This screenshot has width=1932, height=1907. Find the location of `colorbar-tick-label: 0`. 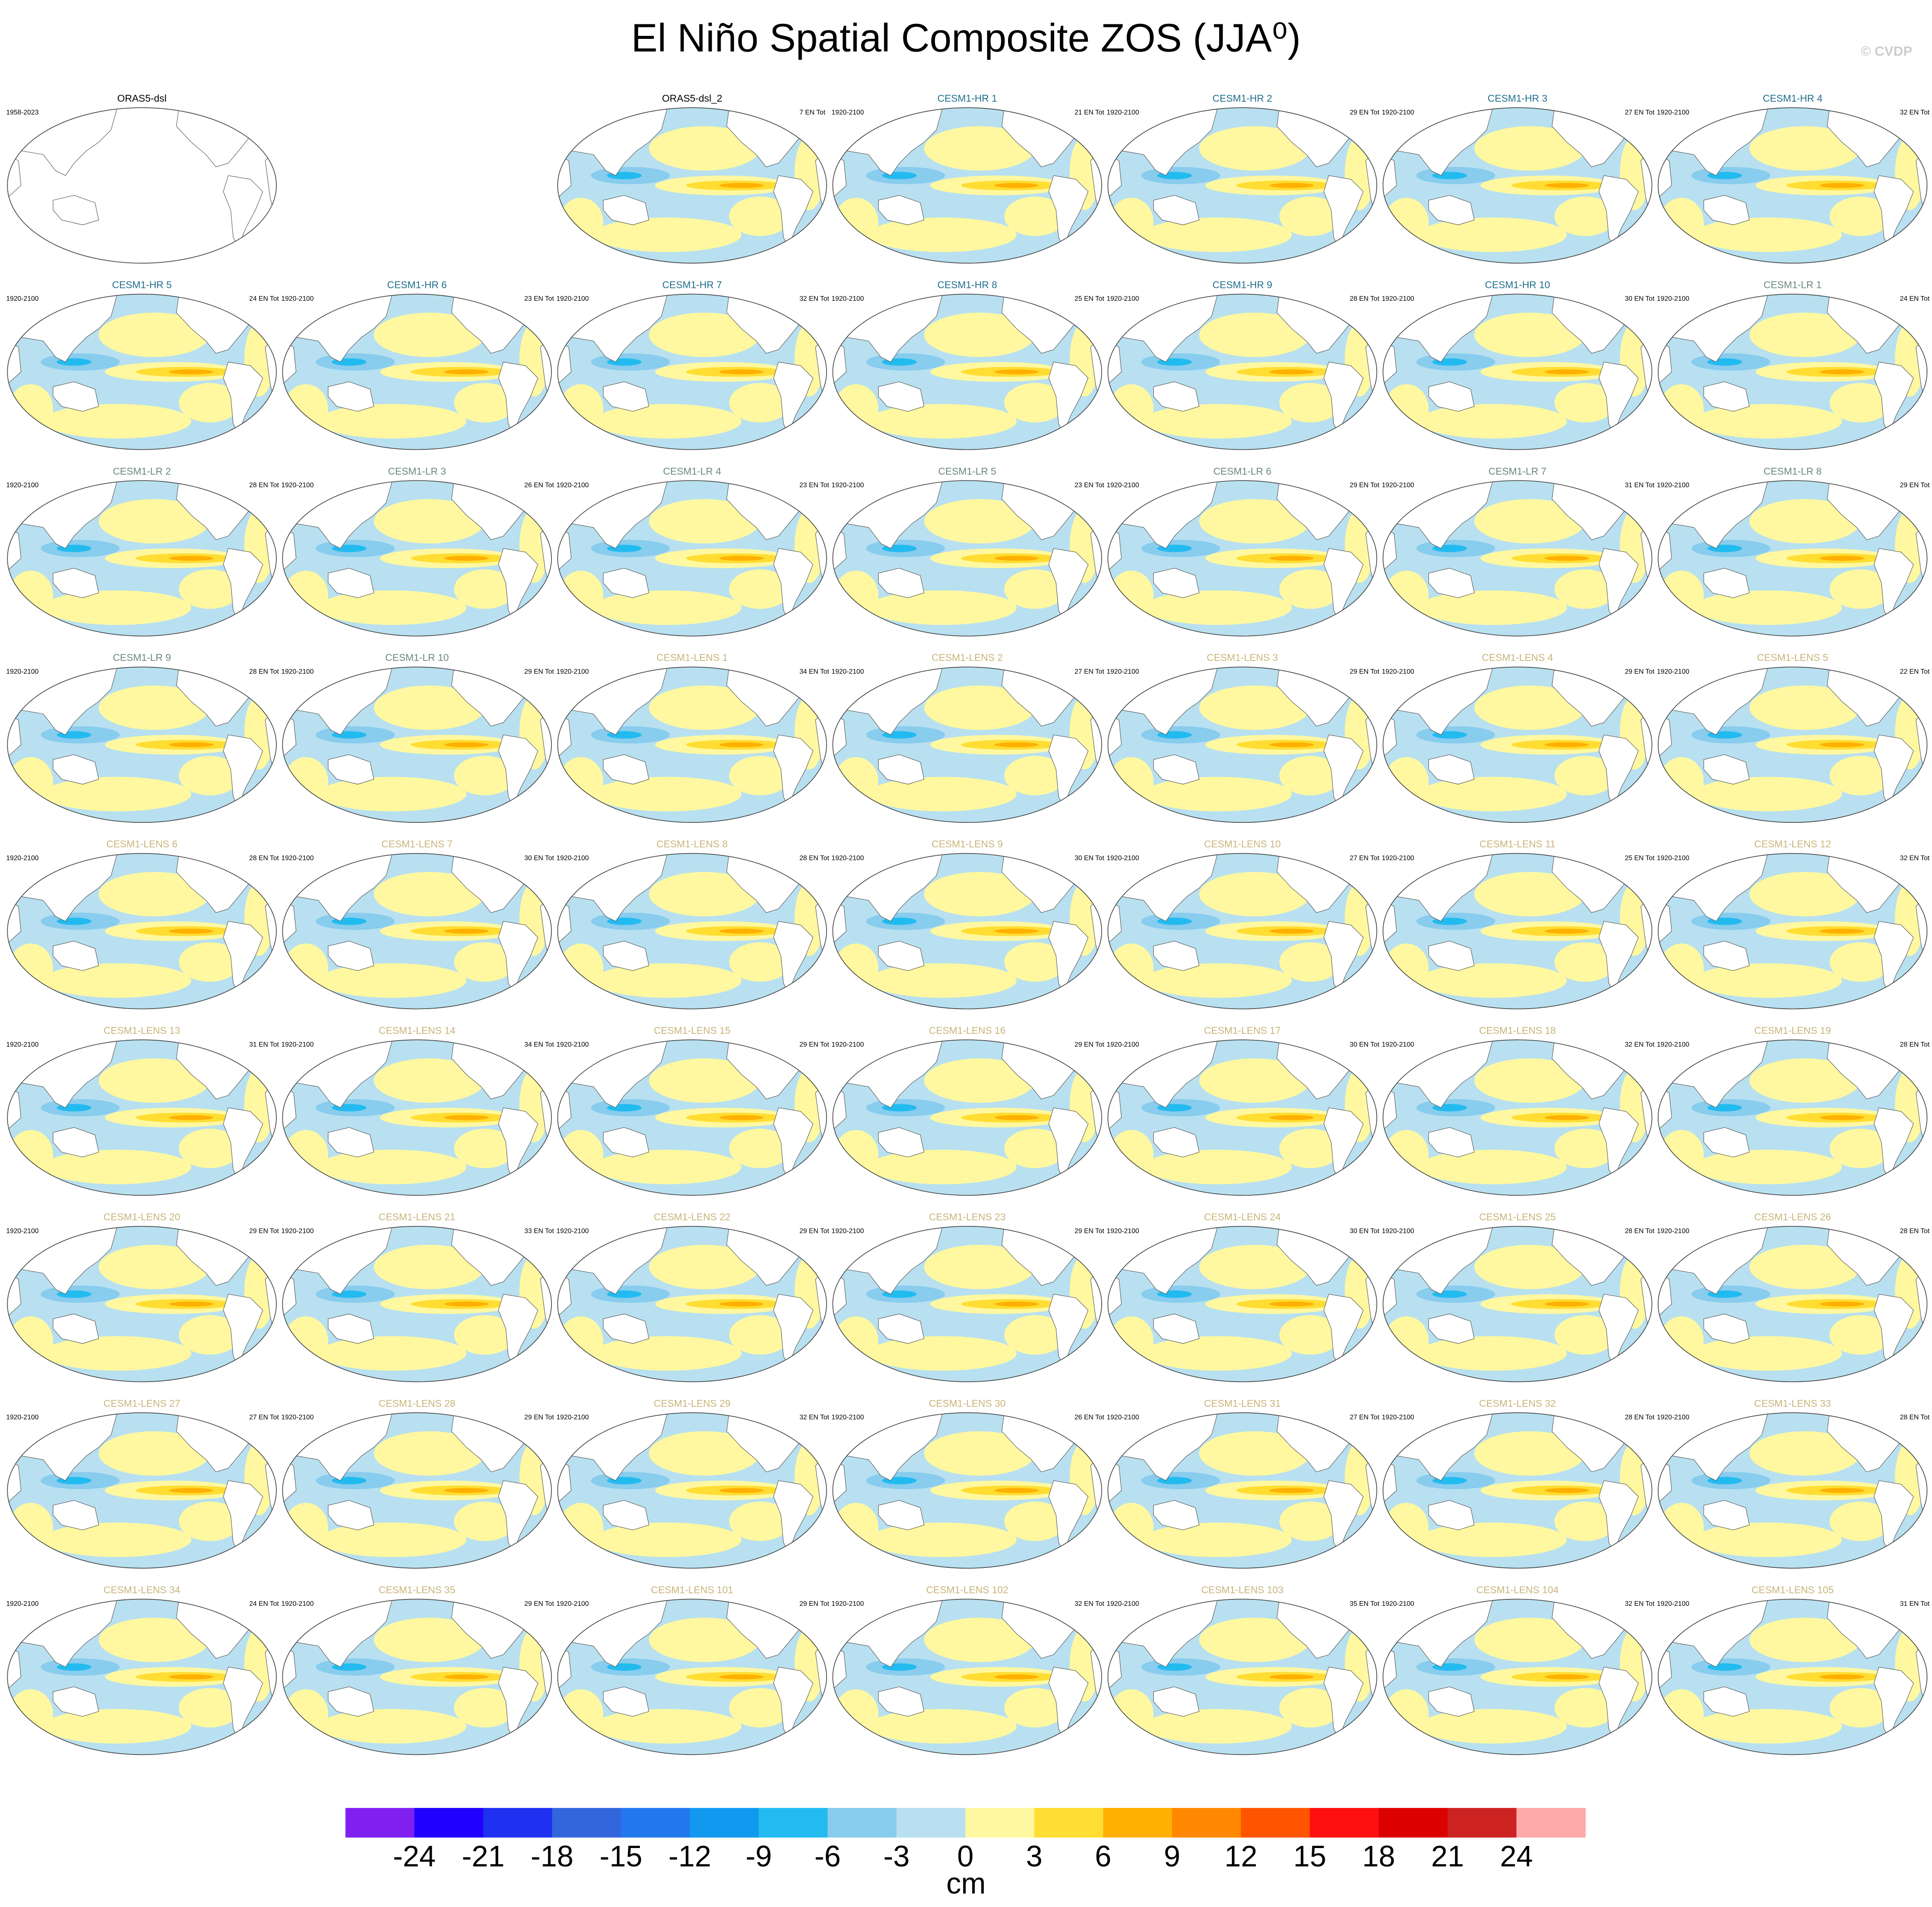

colorbar-tick-label: 0 is located at coordinates (965, 1856).